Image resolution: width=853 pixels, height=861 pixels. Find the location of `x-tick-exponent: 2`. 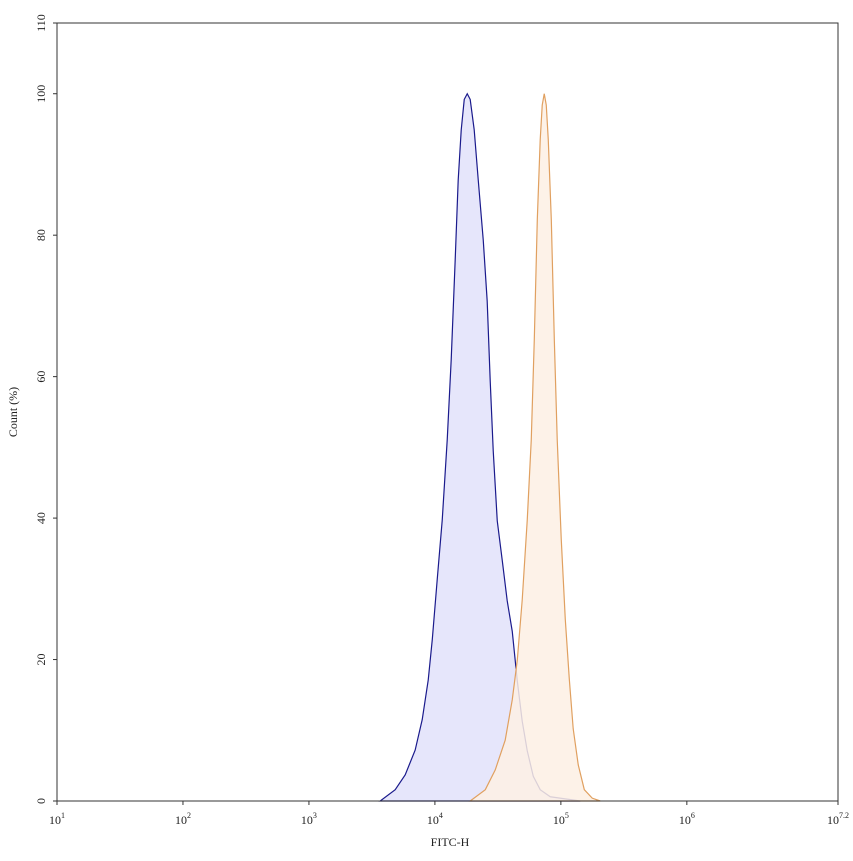

x-tick-exponent: 2 is located at coordinates (189, 815).